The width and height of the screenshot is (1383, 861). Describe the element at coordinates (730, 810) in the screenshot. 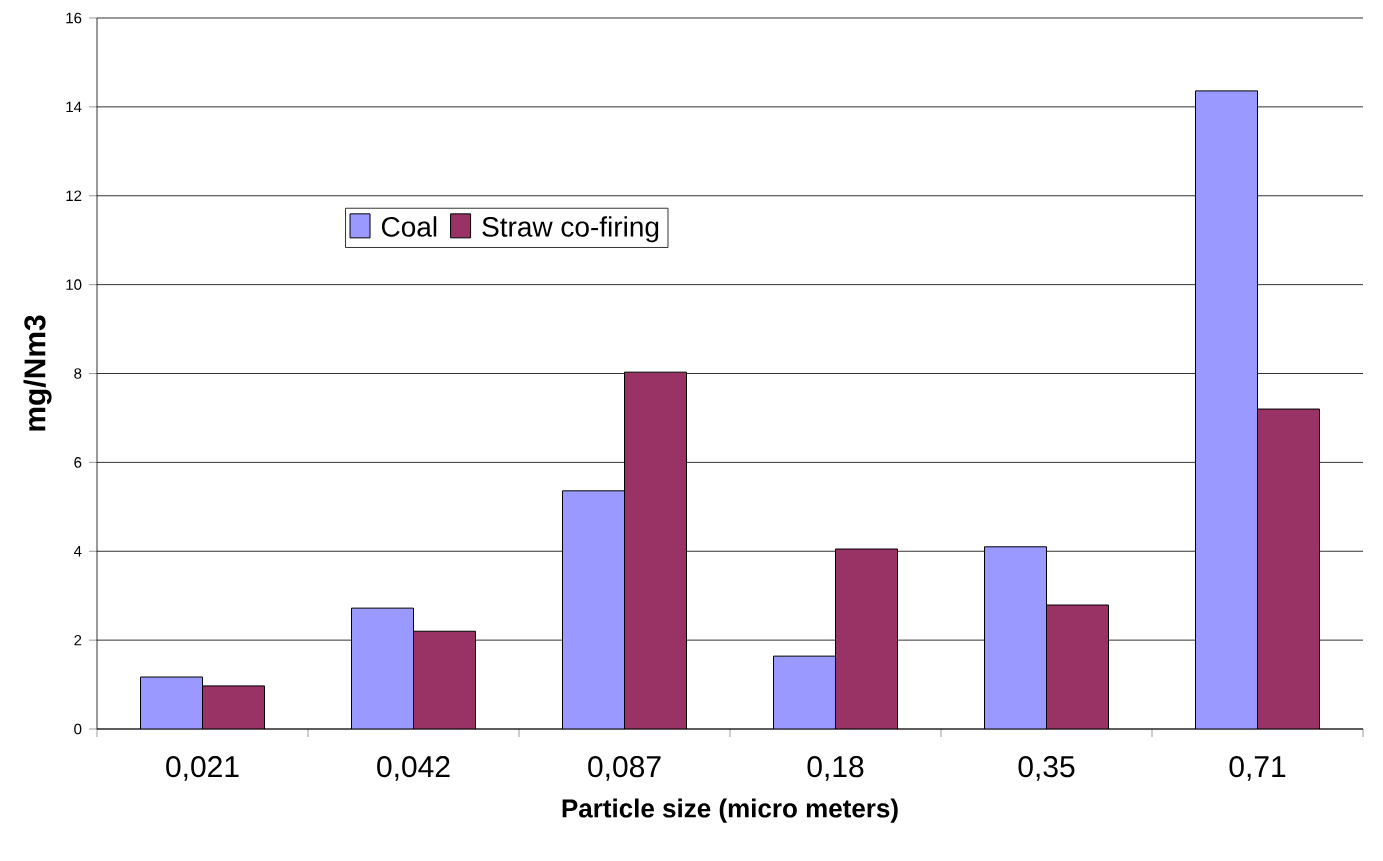

I see `x-axis-title: Particle size (micro meters)` at that location.